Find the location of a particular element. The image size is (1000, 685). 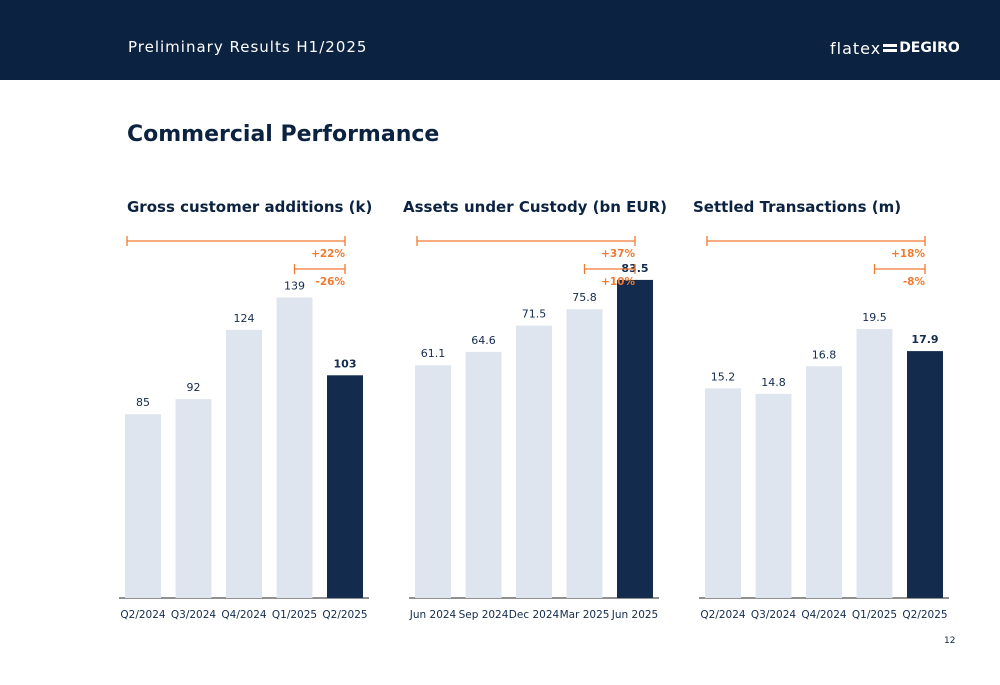

assets-under-custody-value-label-1: 64.6 is located at coordinates (483, 340).